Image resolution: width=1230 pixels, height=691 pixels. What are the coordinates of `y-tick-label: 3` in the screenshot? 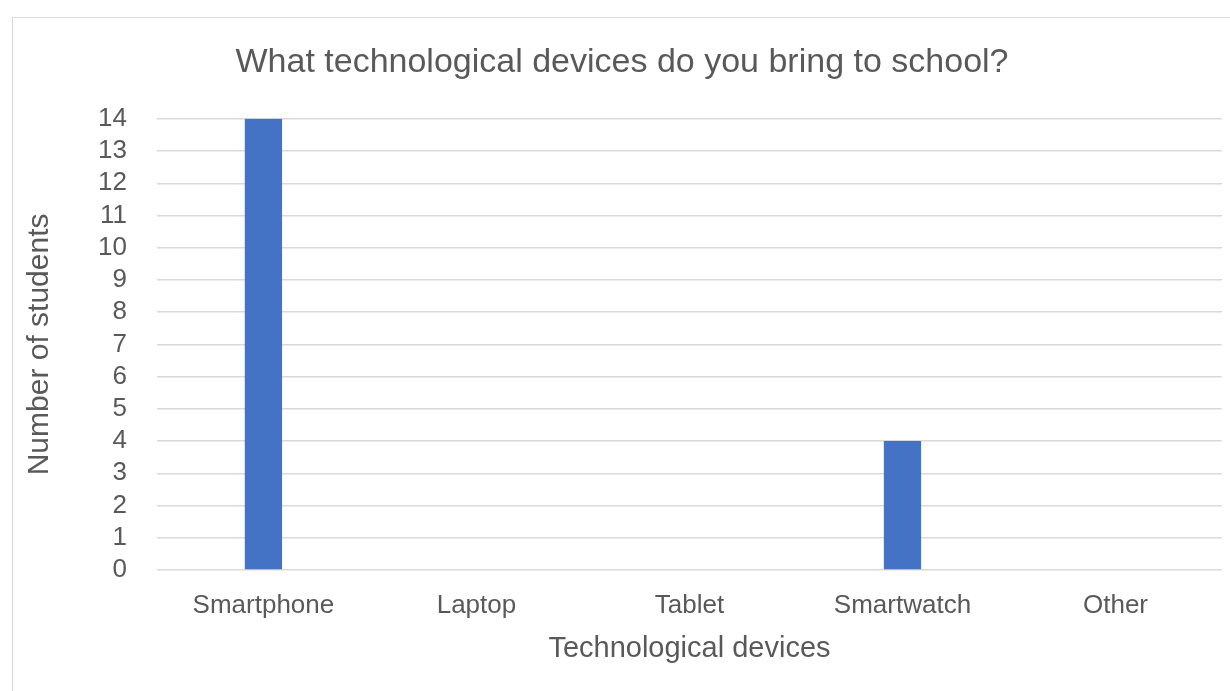 It's located at (119, 471).